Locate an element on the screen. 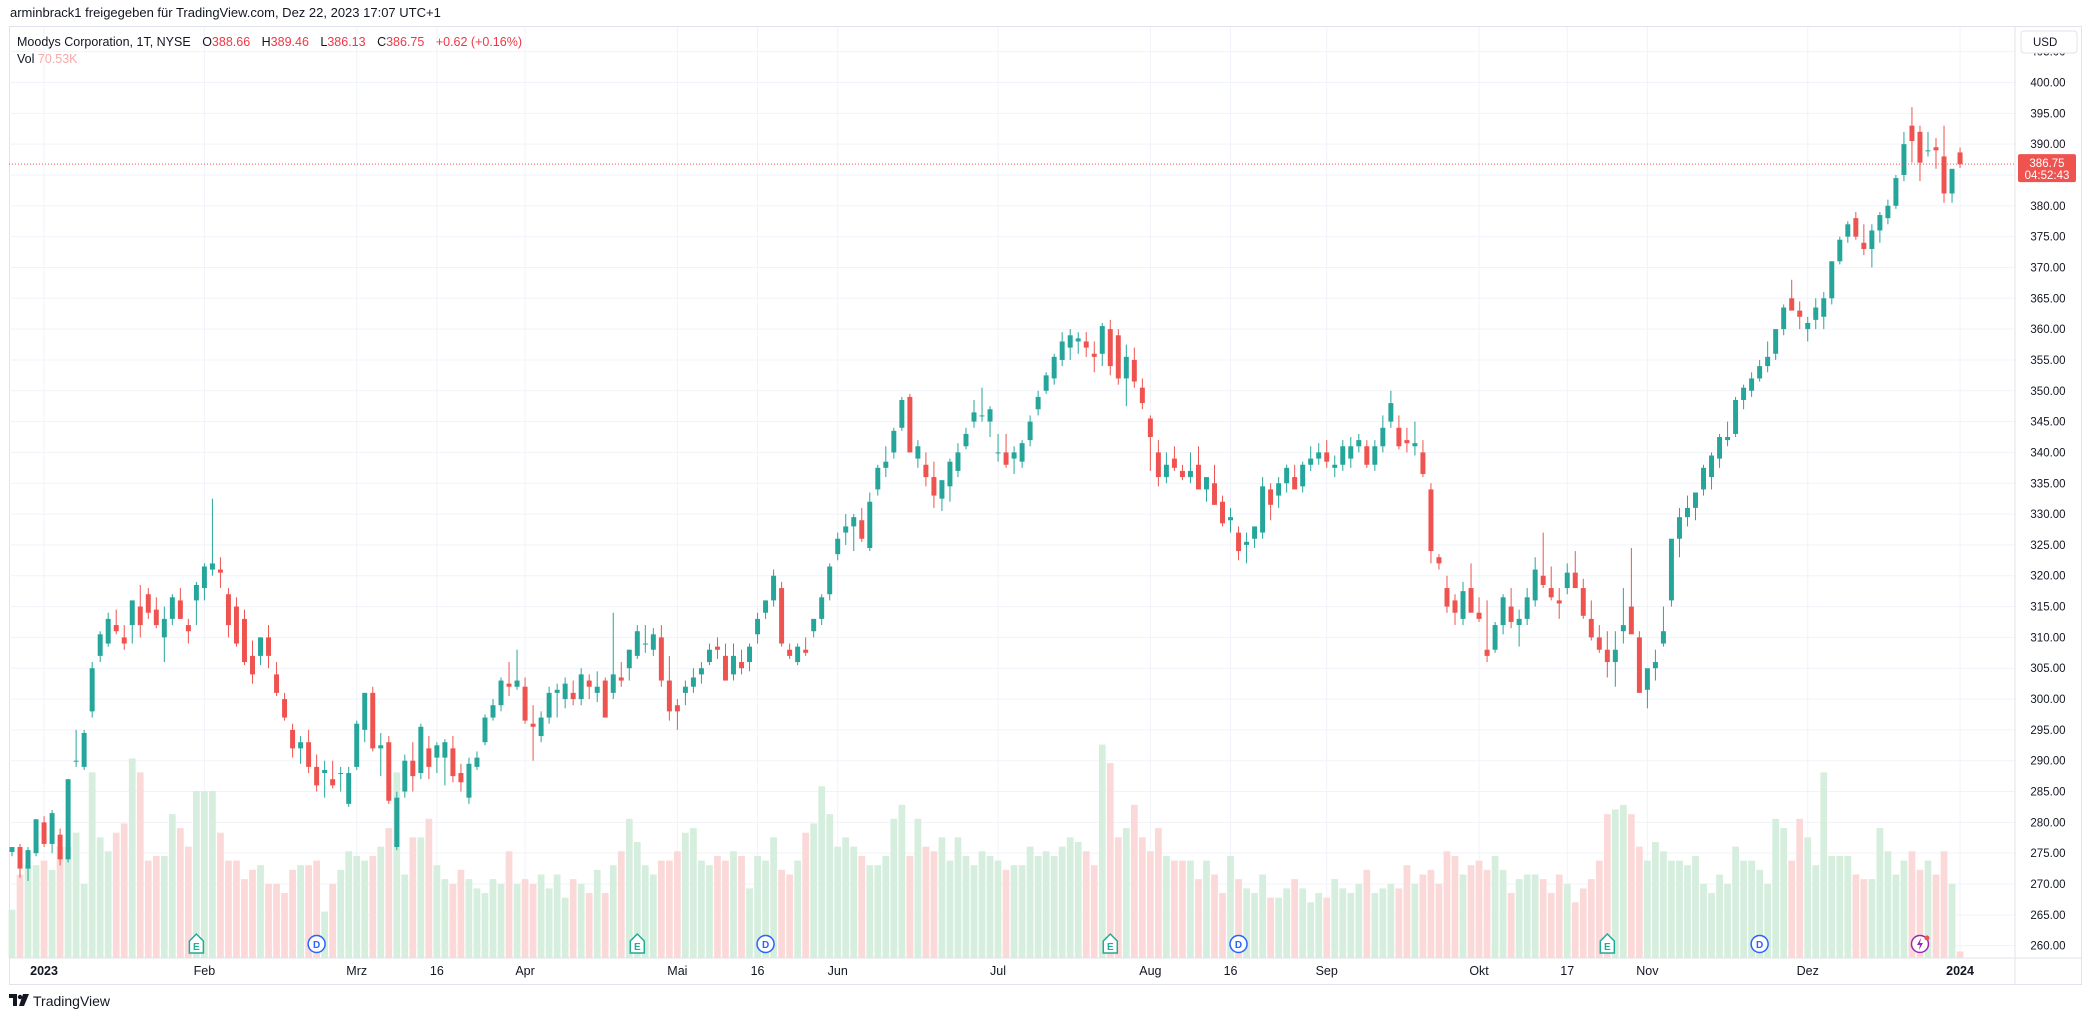 Image resolution: width=2091 pixels, height=1020 pixels. volume-value: 70.53K is located at coordinates (57, 59).